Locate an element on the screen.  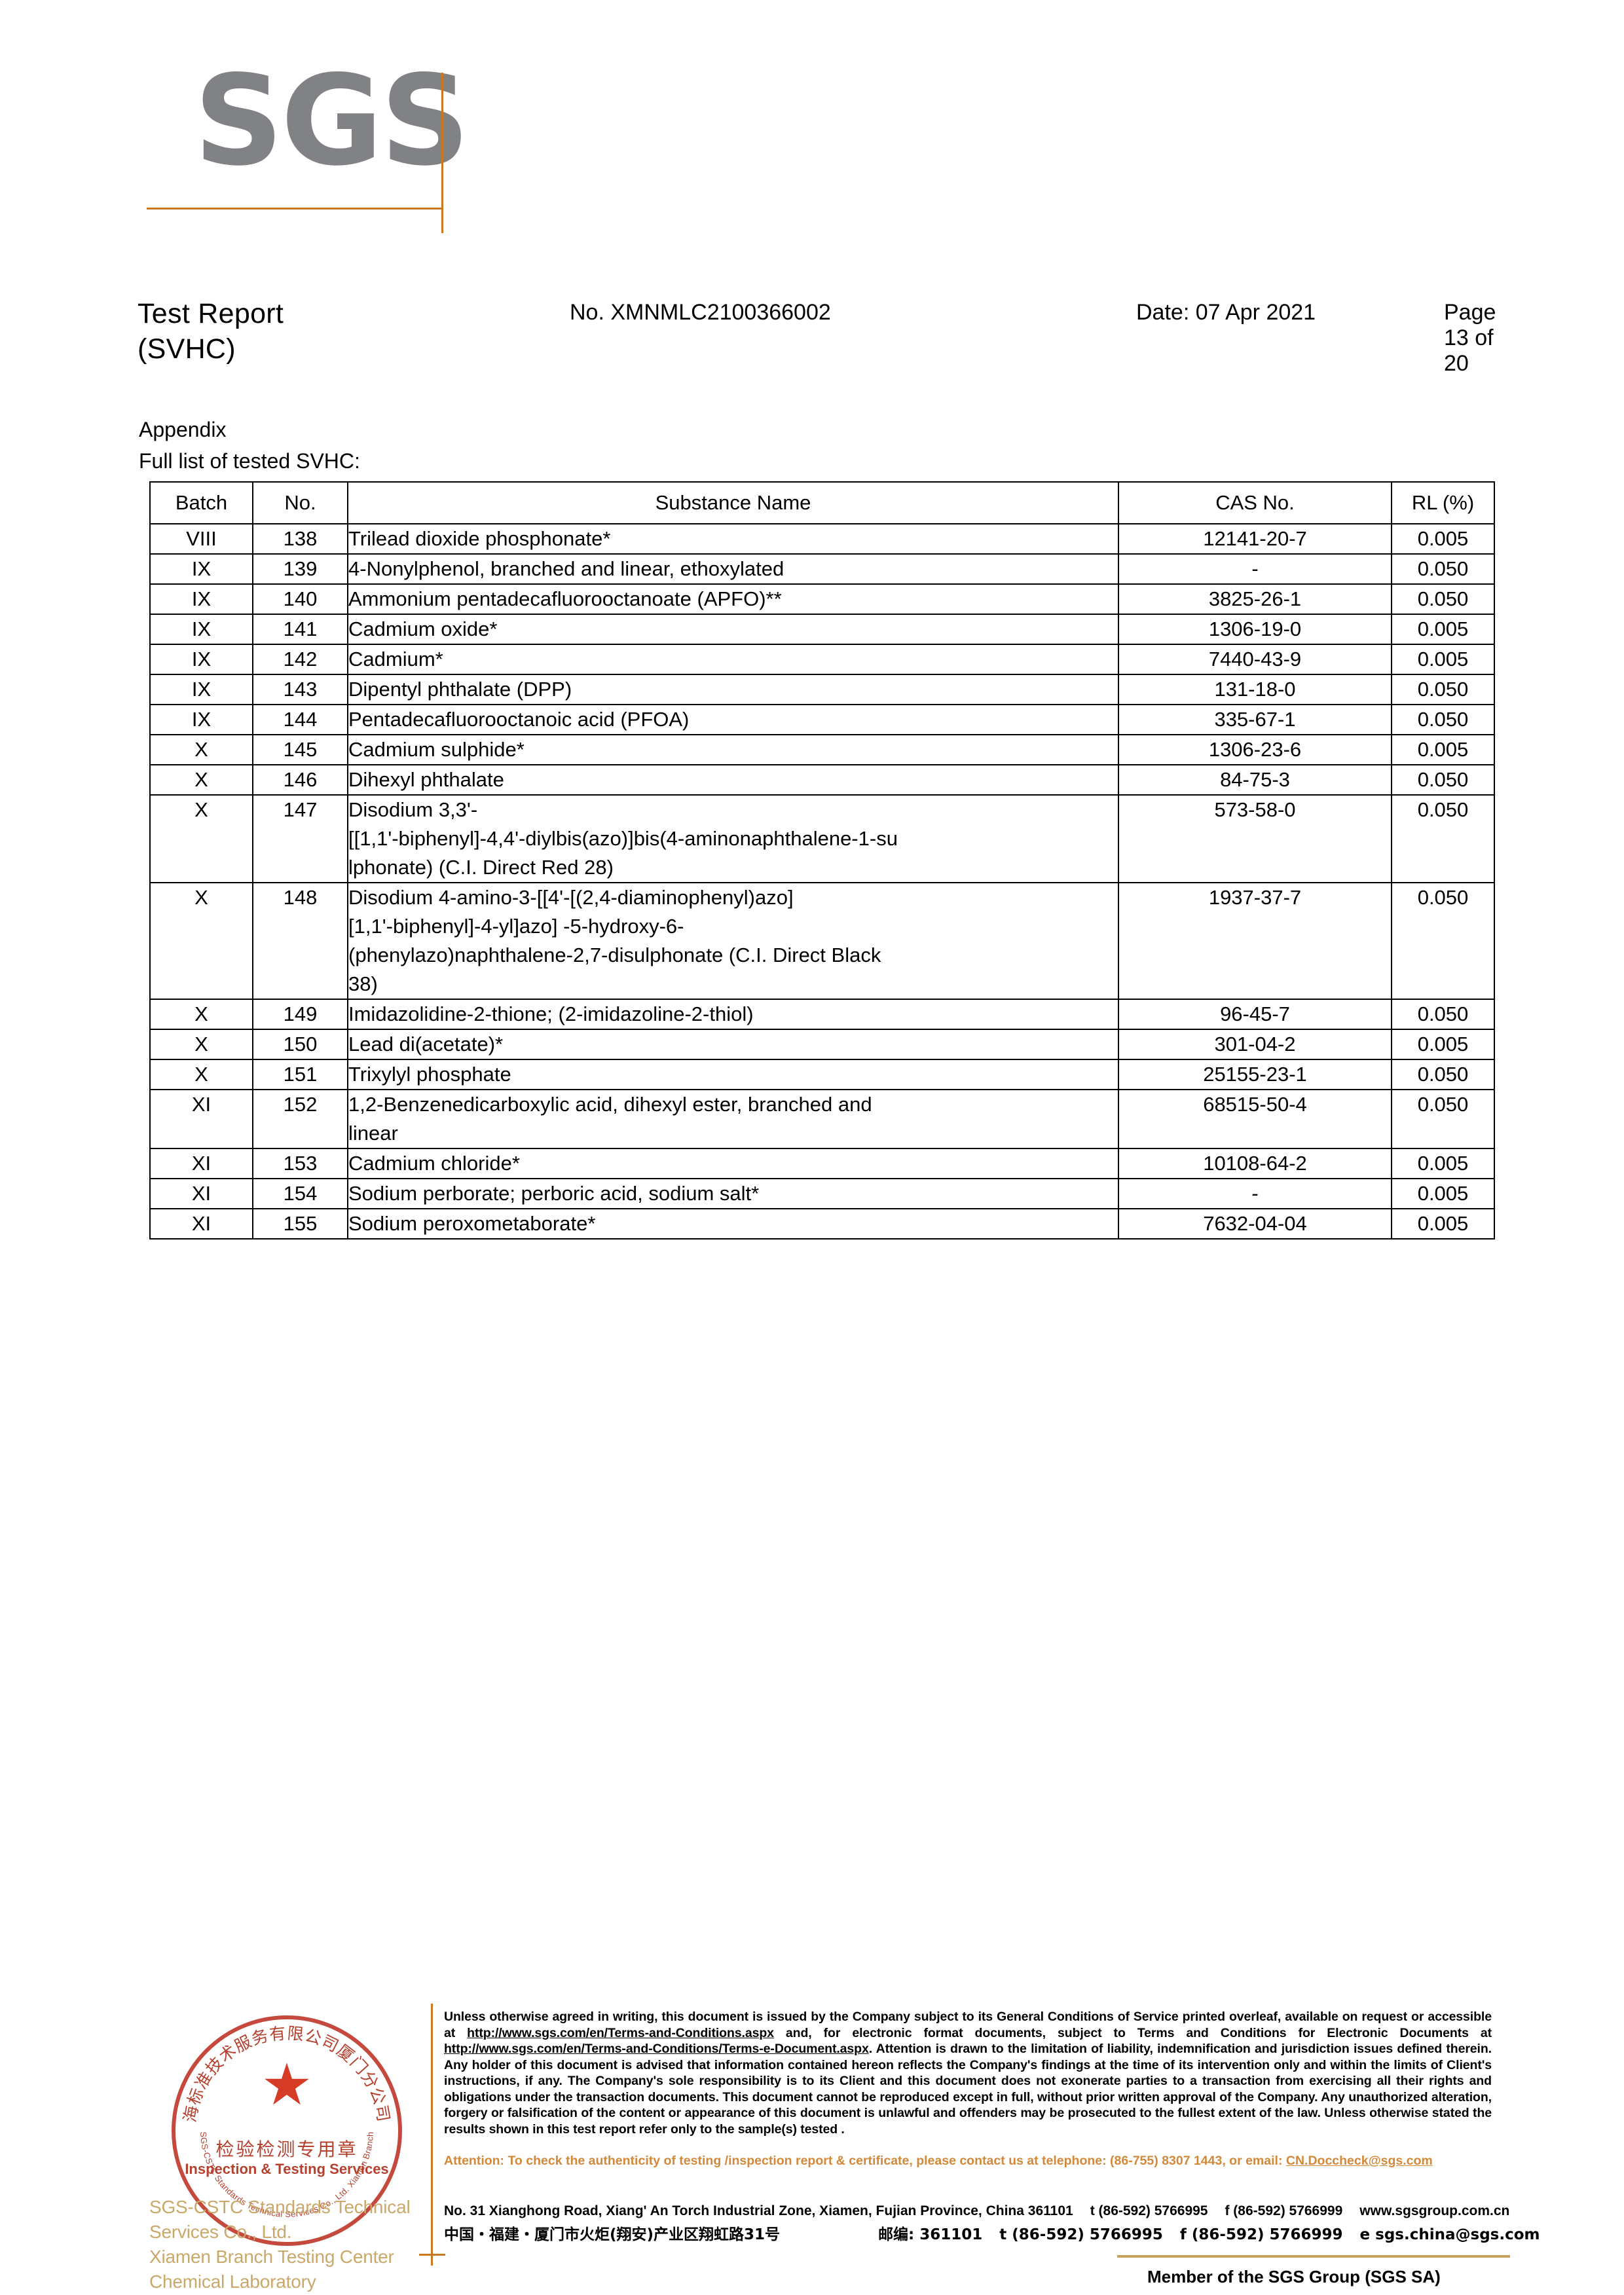
cell-substance-name: Lead di(acetate)* is located at coordinates (733, 1044).